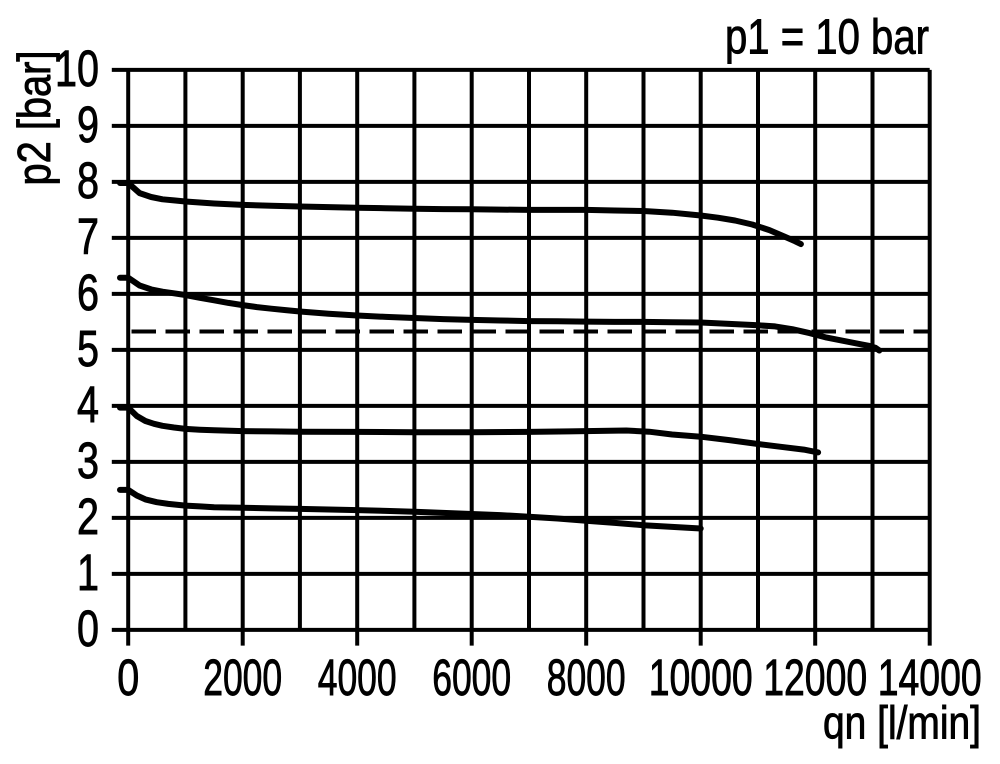 Image resolution: width=1000 pixels, height=764 pixels. What do you see at coordinates (88, 348) in the screenshot?
I see `svg-text: 5` at bounding box center [88, 348].